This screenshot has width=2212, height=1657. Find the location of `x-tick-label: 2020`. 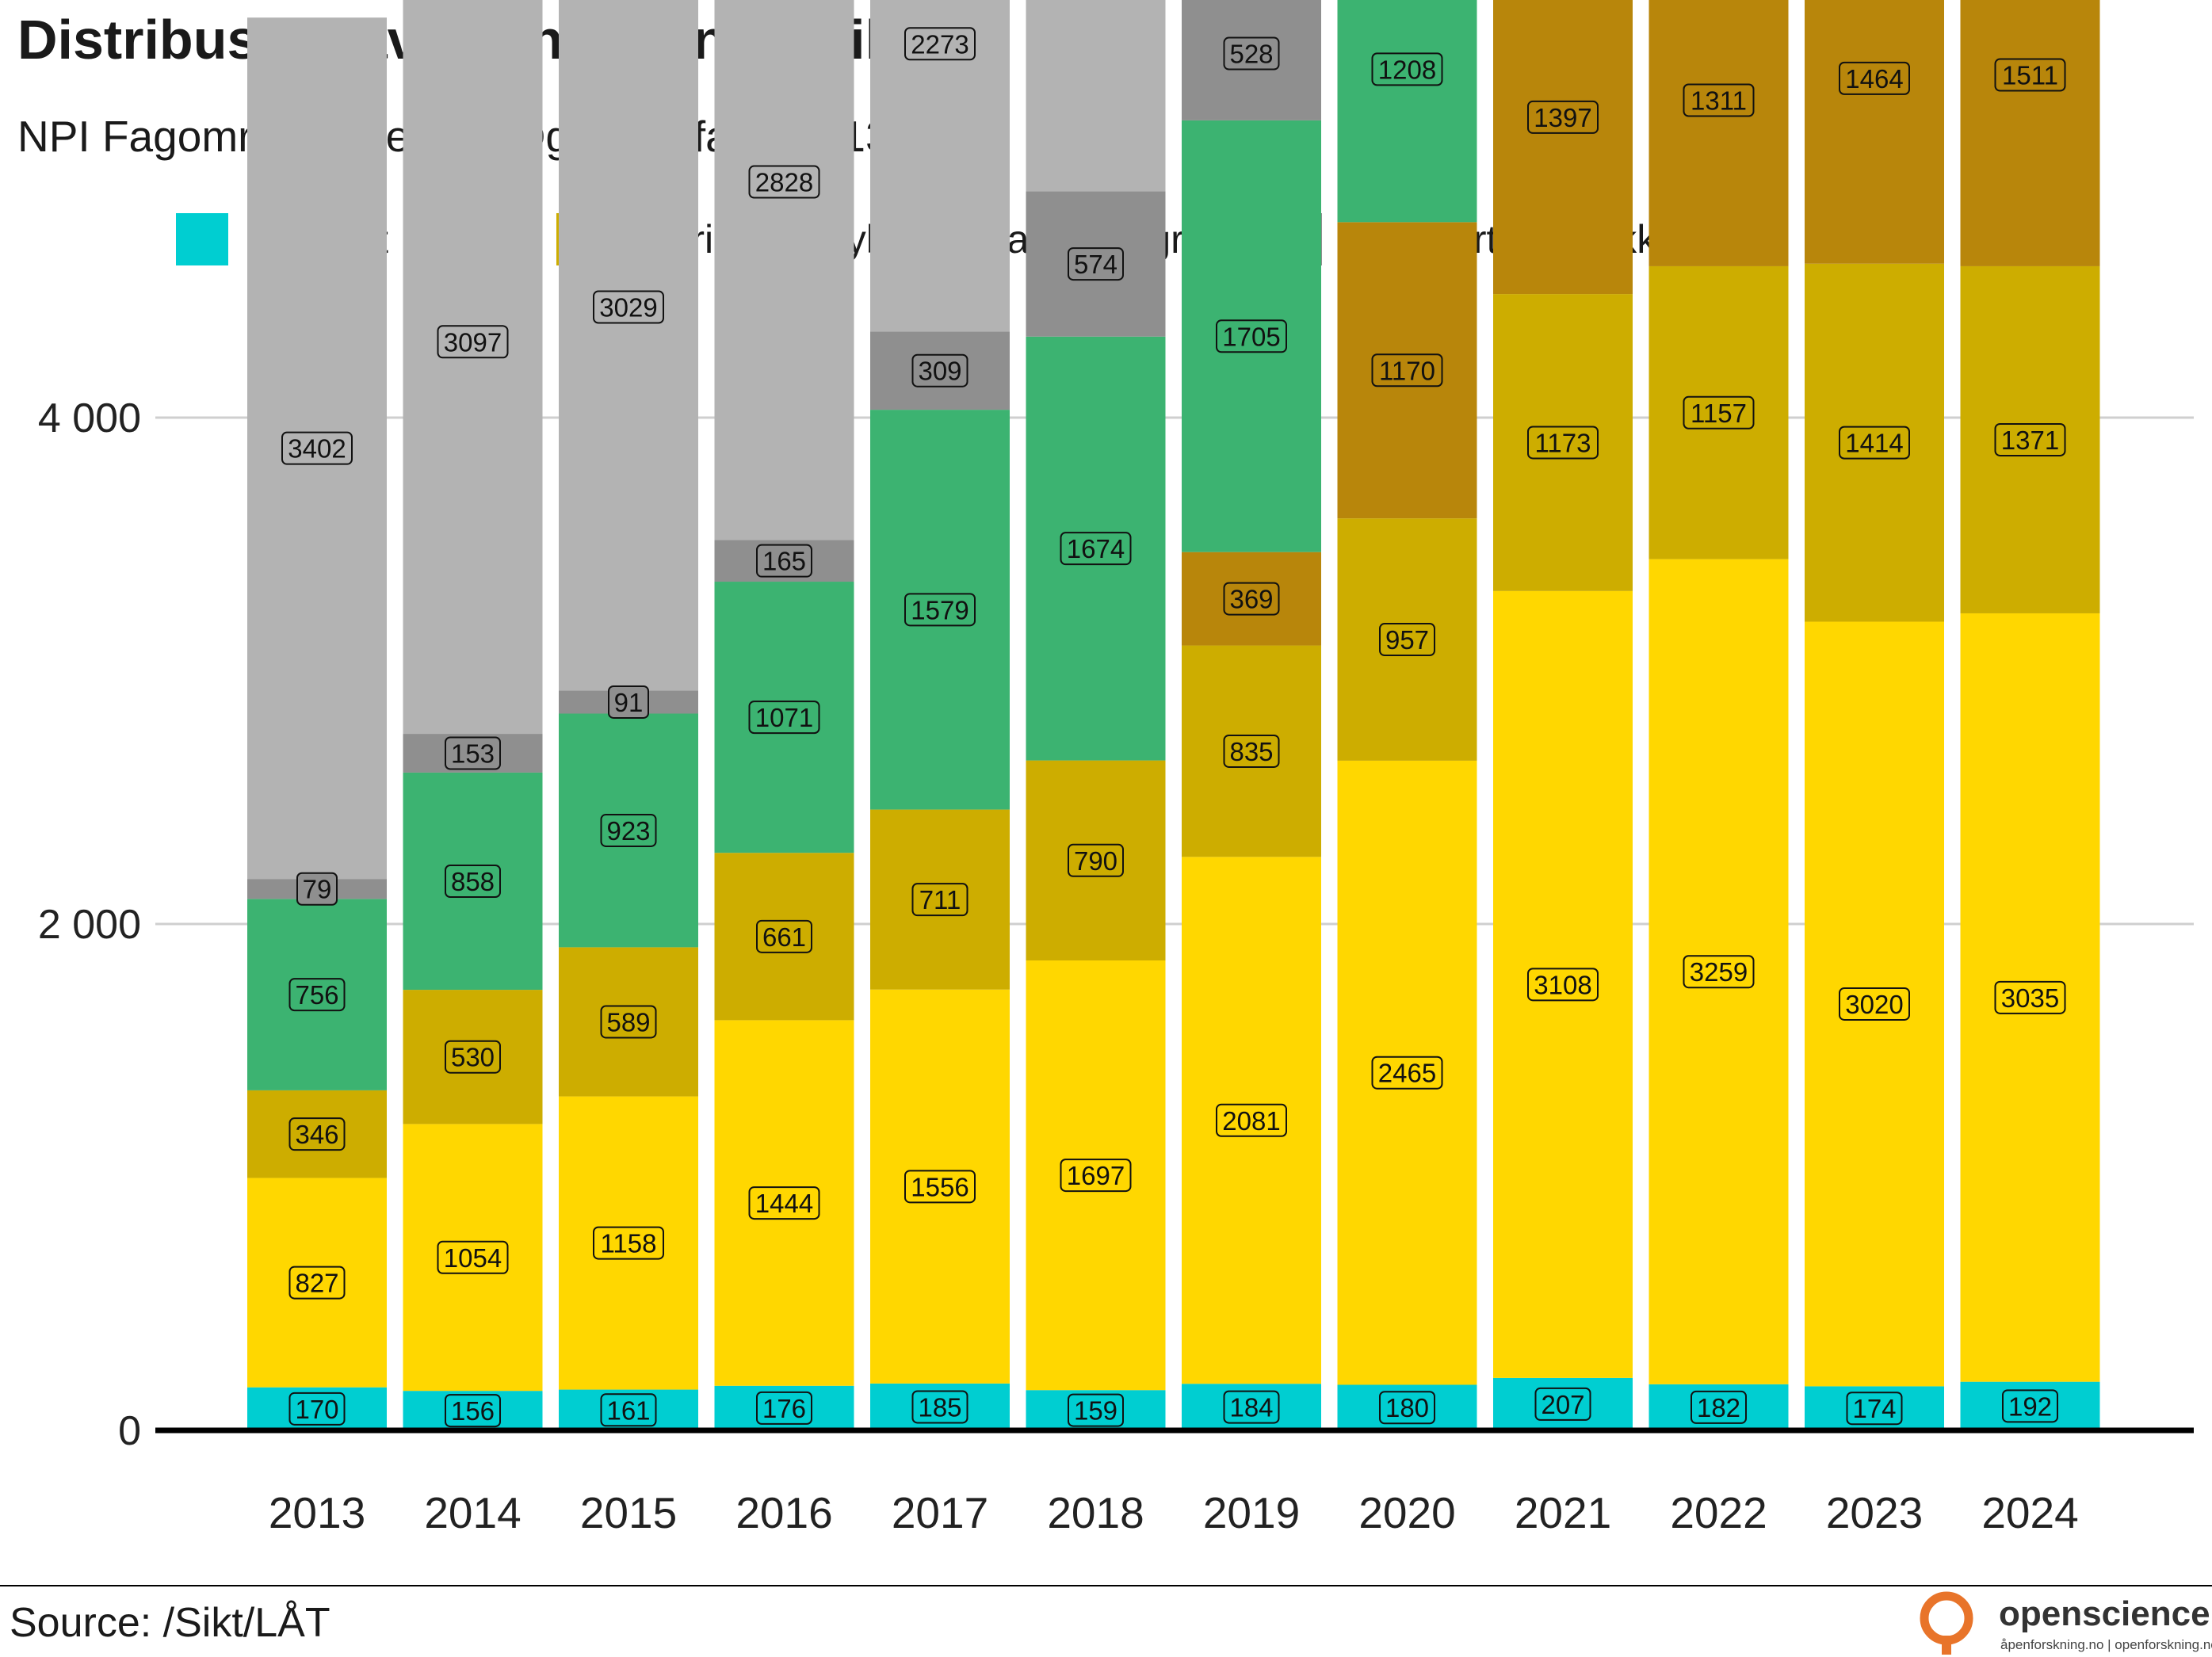

x-tick-label: 2020 is located at coordinates (1406, 1512).